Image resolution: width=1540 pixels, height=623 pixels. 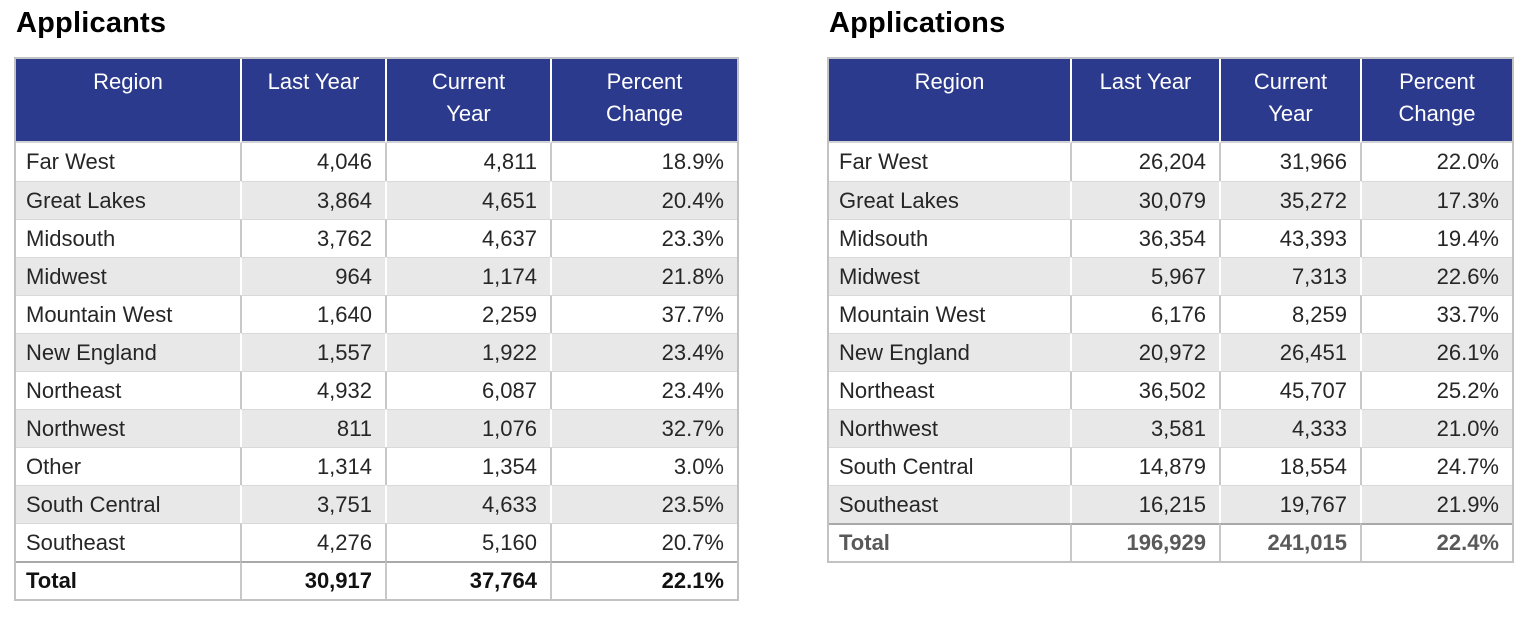 I want to click on region-cell: Midwest, so click(x=949, y=276).